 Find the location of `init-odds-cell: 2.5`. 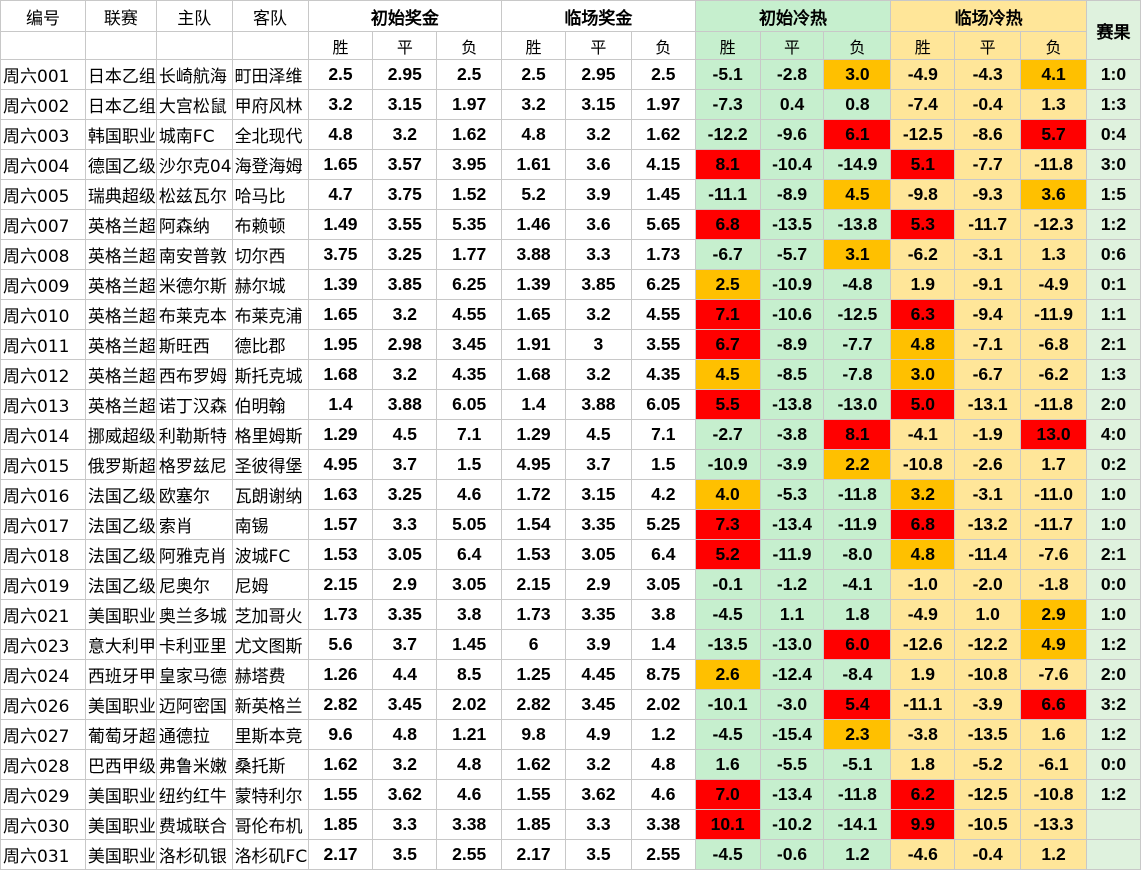

init-odds-cell: 2.5 is located at coordinates (340, 74).